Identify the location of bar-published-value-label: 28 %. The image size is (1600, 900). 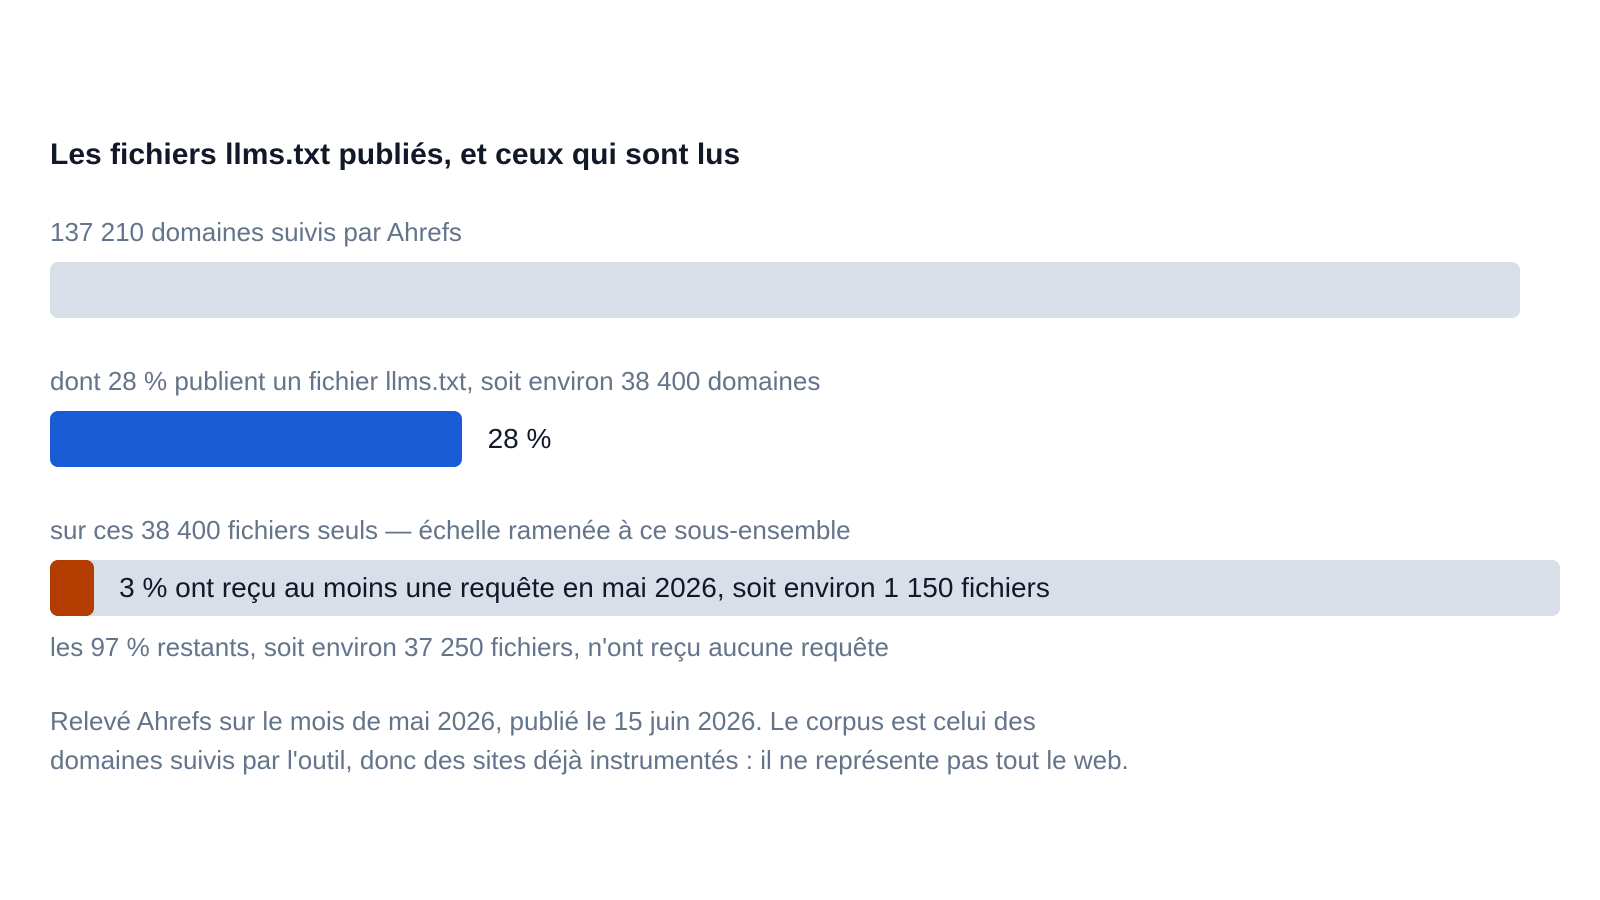
(519, 438).